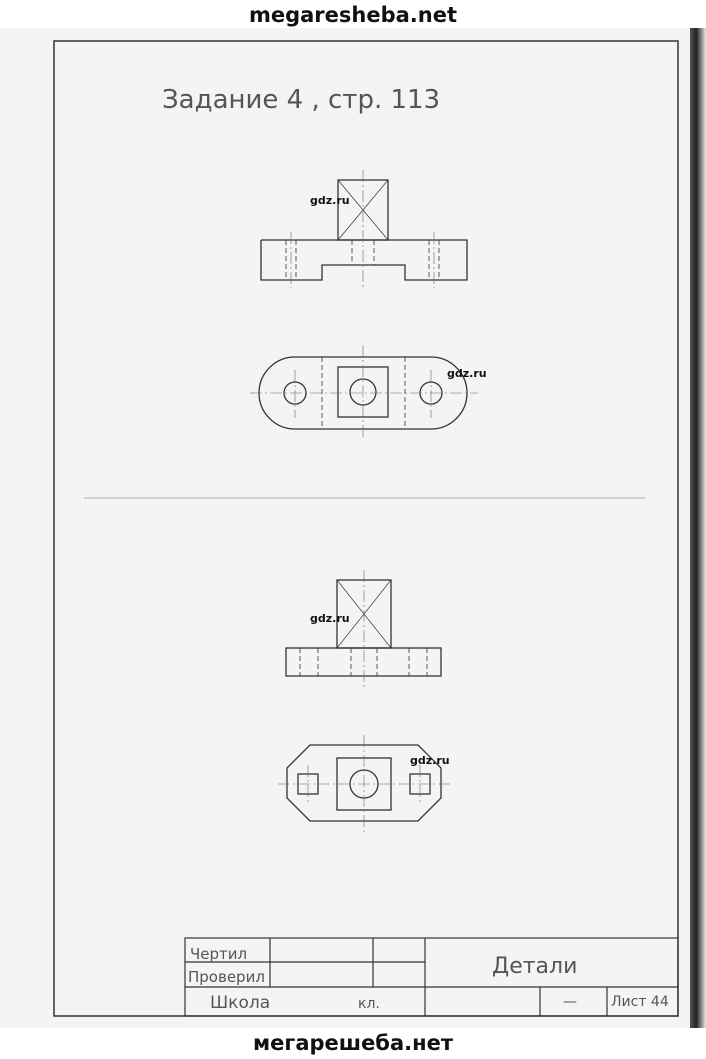  I want to click on checked-by-label: Проверил, so click(226, 977).